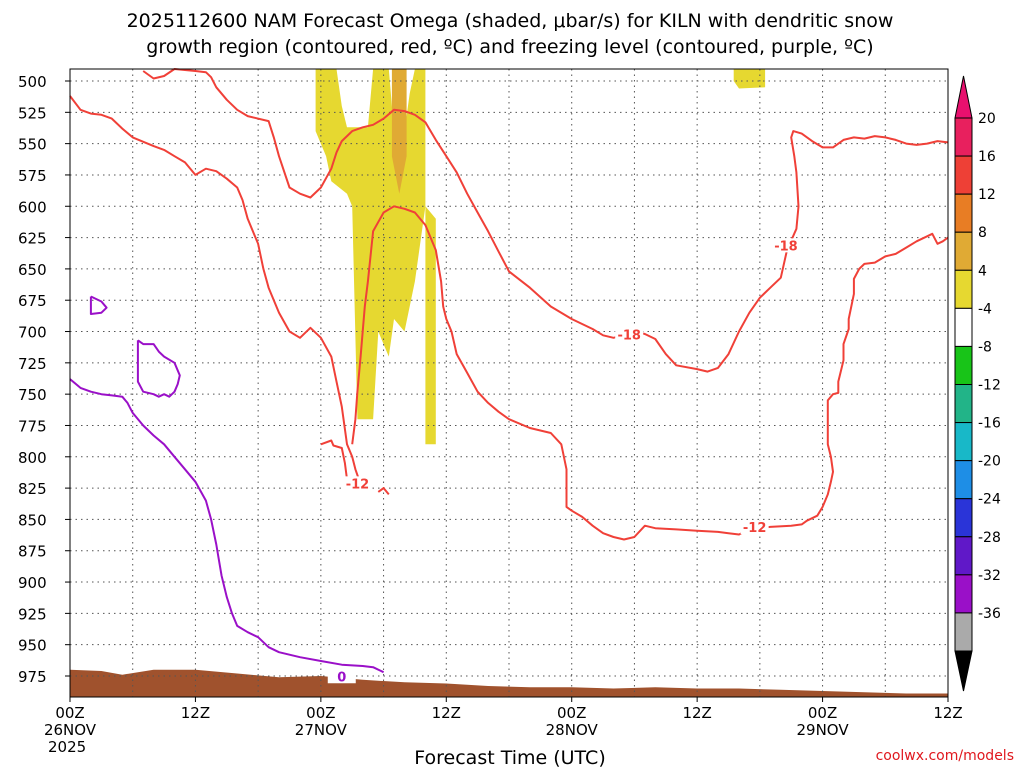 The height and width of the screenshot is (768, 1024). What do you see at coordinates (822, 713) in the screenshot?
I see `x-tick-label-6: 00Z` at bounding box center [822, 713].